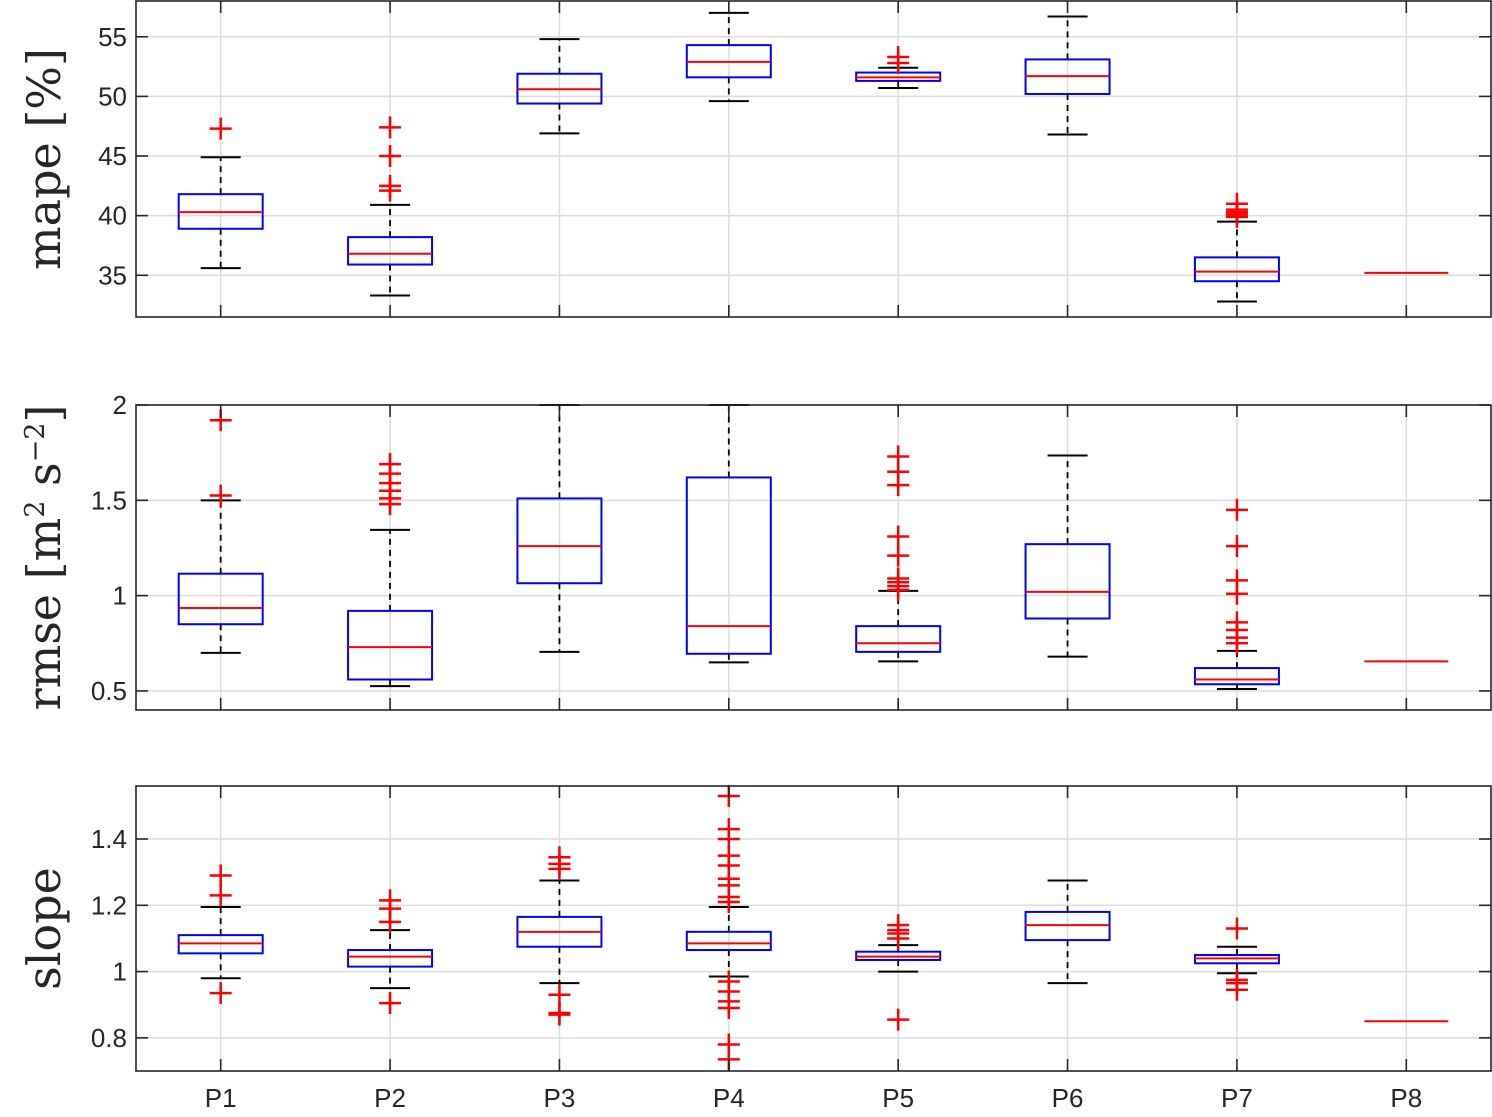 This screenshot has width=1492, height=1117. I want to click on y-axis-label: rmse [m2 s−2], so click(44, 558).